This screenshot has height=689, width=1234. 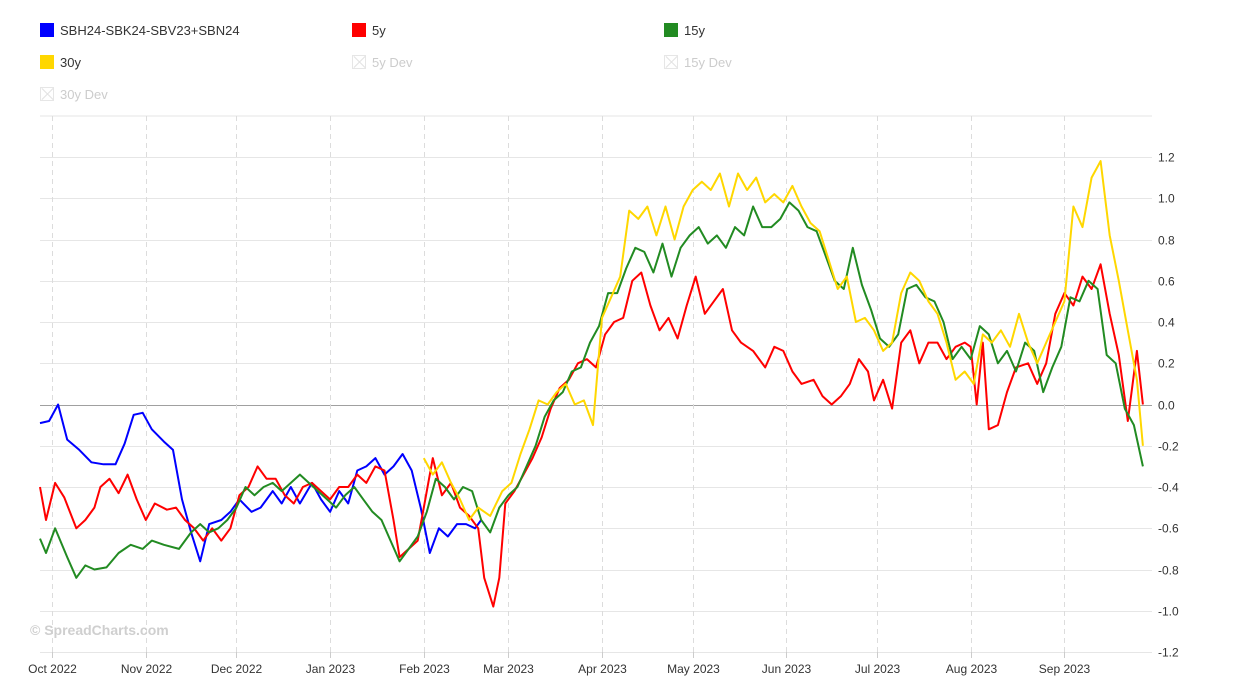 I want to click on legend-item-15y-dev: 15y Dev, so click(x=698, y=62).